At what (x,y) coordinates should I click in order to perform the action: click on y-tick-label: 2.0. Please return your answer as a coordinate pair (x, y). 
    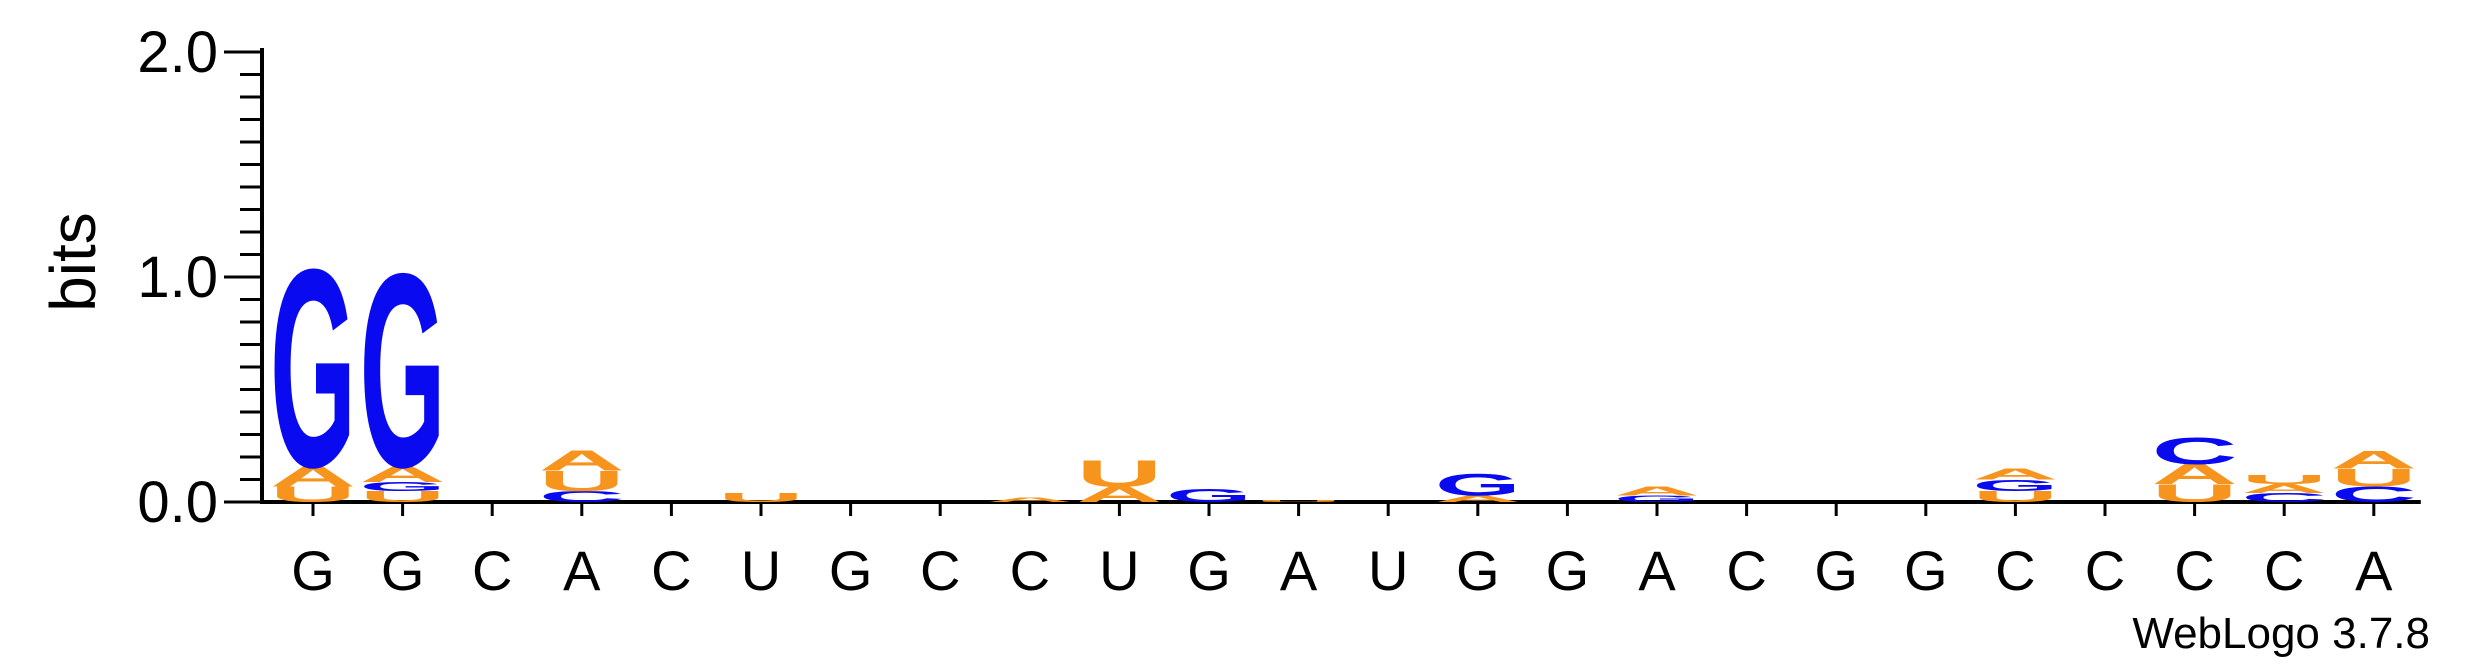
    Looking at the image, I should click on (177, 52).